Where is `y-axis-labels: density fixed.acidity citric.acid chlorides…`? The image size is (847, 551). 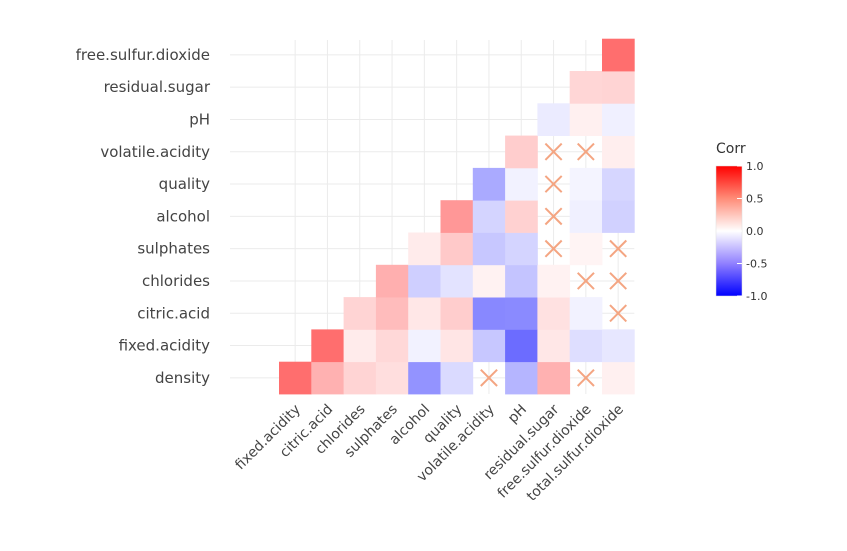 y-axis-labels: density fixed.acidity citric.acid chlorides… is located at coordinates (143, 216).